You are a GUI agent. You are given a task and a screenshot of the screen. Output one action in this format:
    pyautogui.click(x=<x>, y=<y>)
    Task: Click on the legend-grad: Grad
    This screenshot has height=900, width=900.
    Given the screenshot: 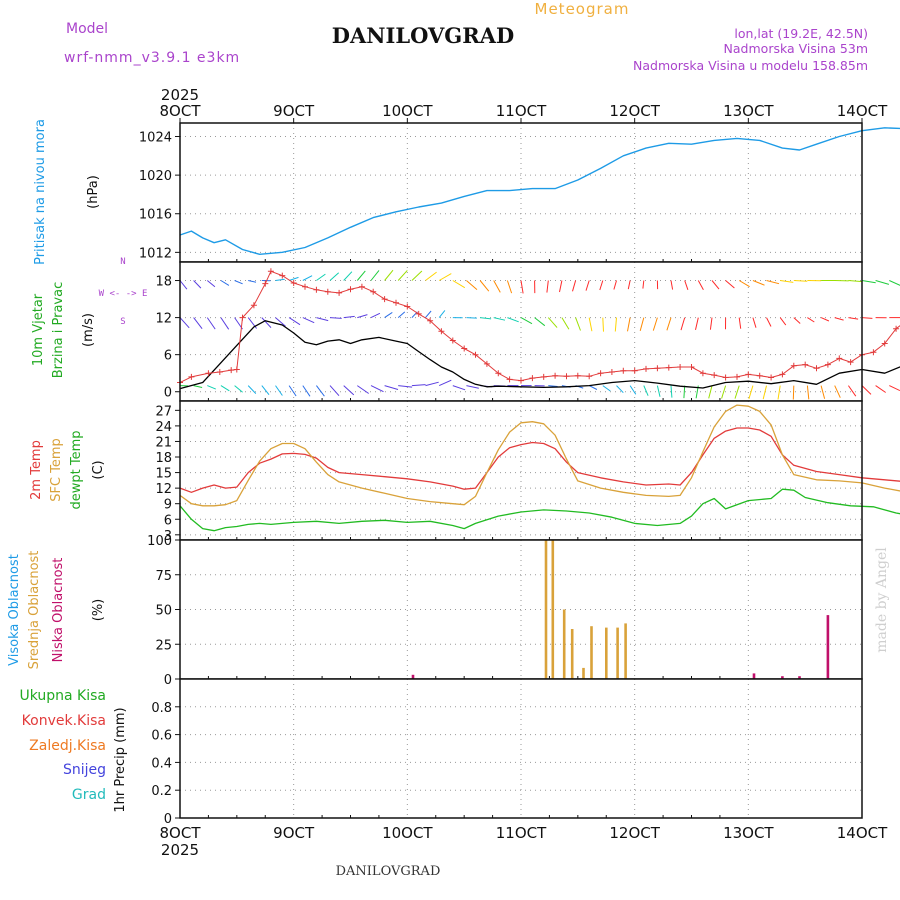 What is the action you would take?
    pyautogui.click(x=89, y=795)
    